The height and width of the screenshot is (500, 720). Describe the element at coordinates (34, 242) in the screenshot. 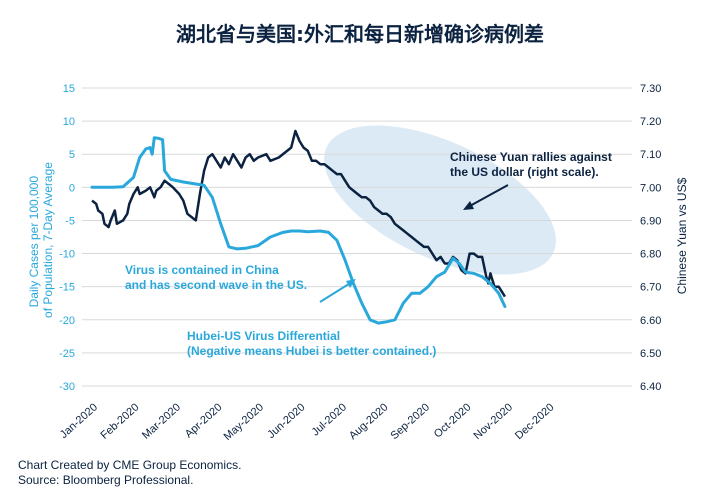

I see `left-axis-label-line1: Daily Cases per 100,000` at that location.